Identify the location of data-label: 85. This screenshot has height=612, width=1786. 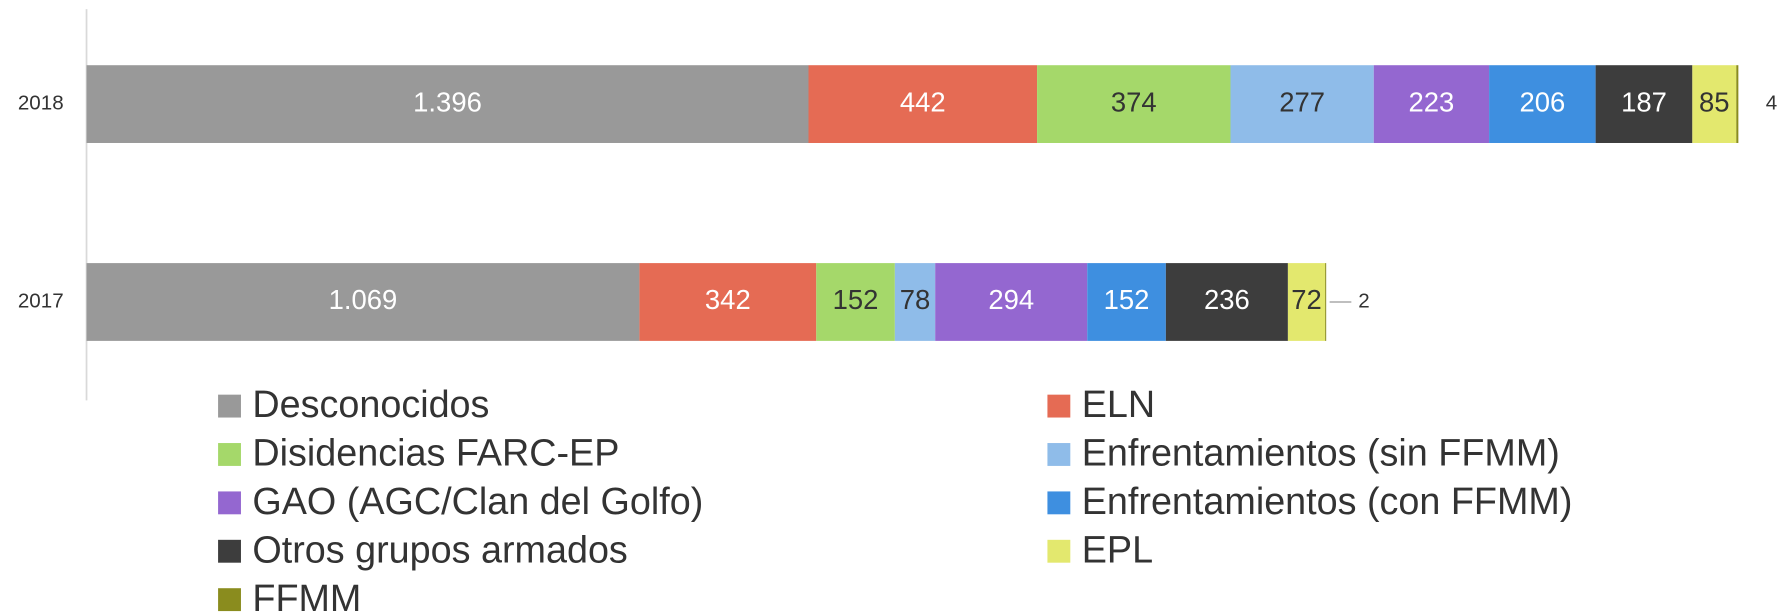
(1714, 101).